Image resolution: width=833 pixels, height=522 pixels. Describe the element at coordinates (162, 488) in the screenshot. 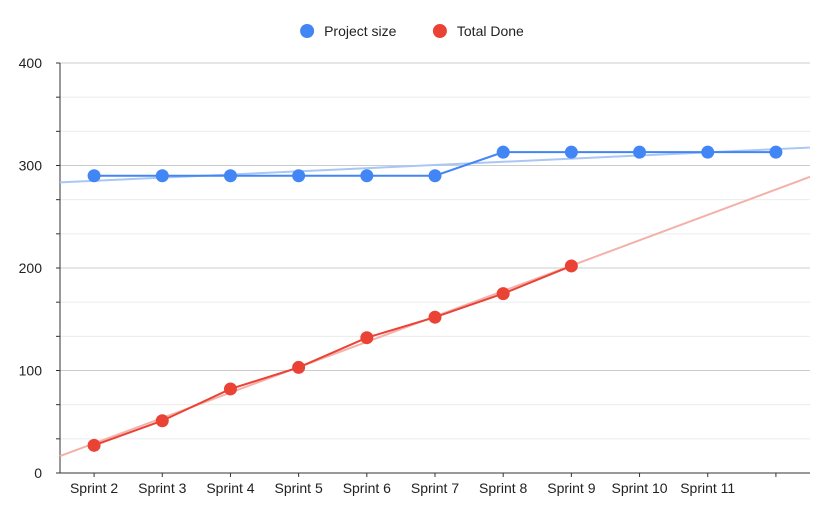

I see `x-tick-label: Sprint 3` at that location.